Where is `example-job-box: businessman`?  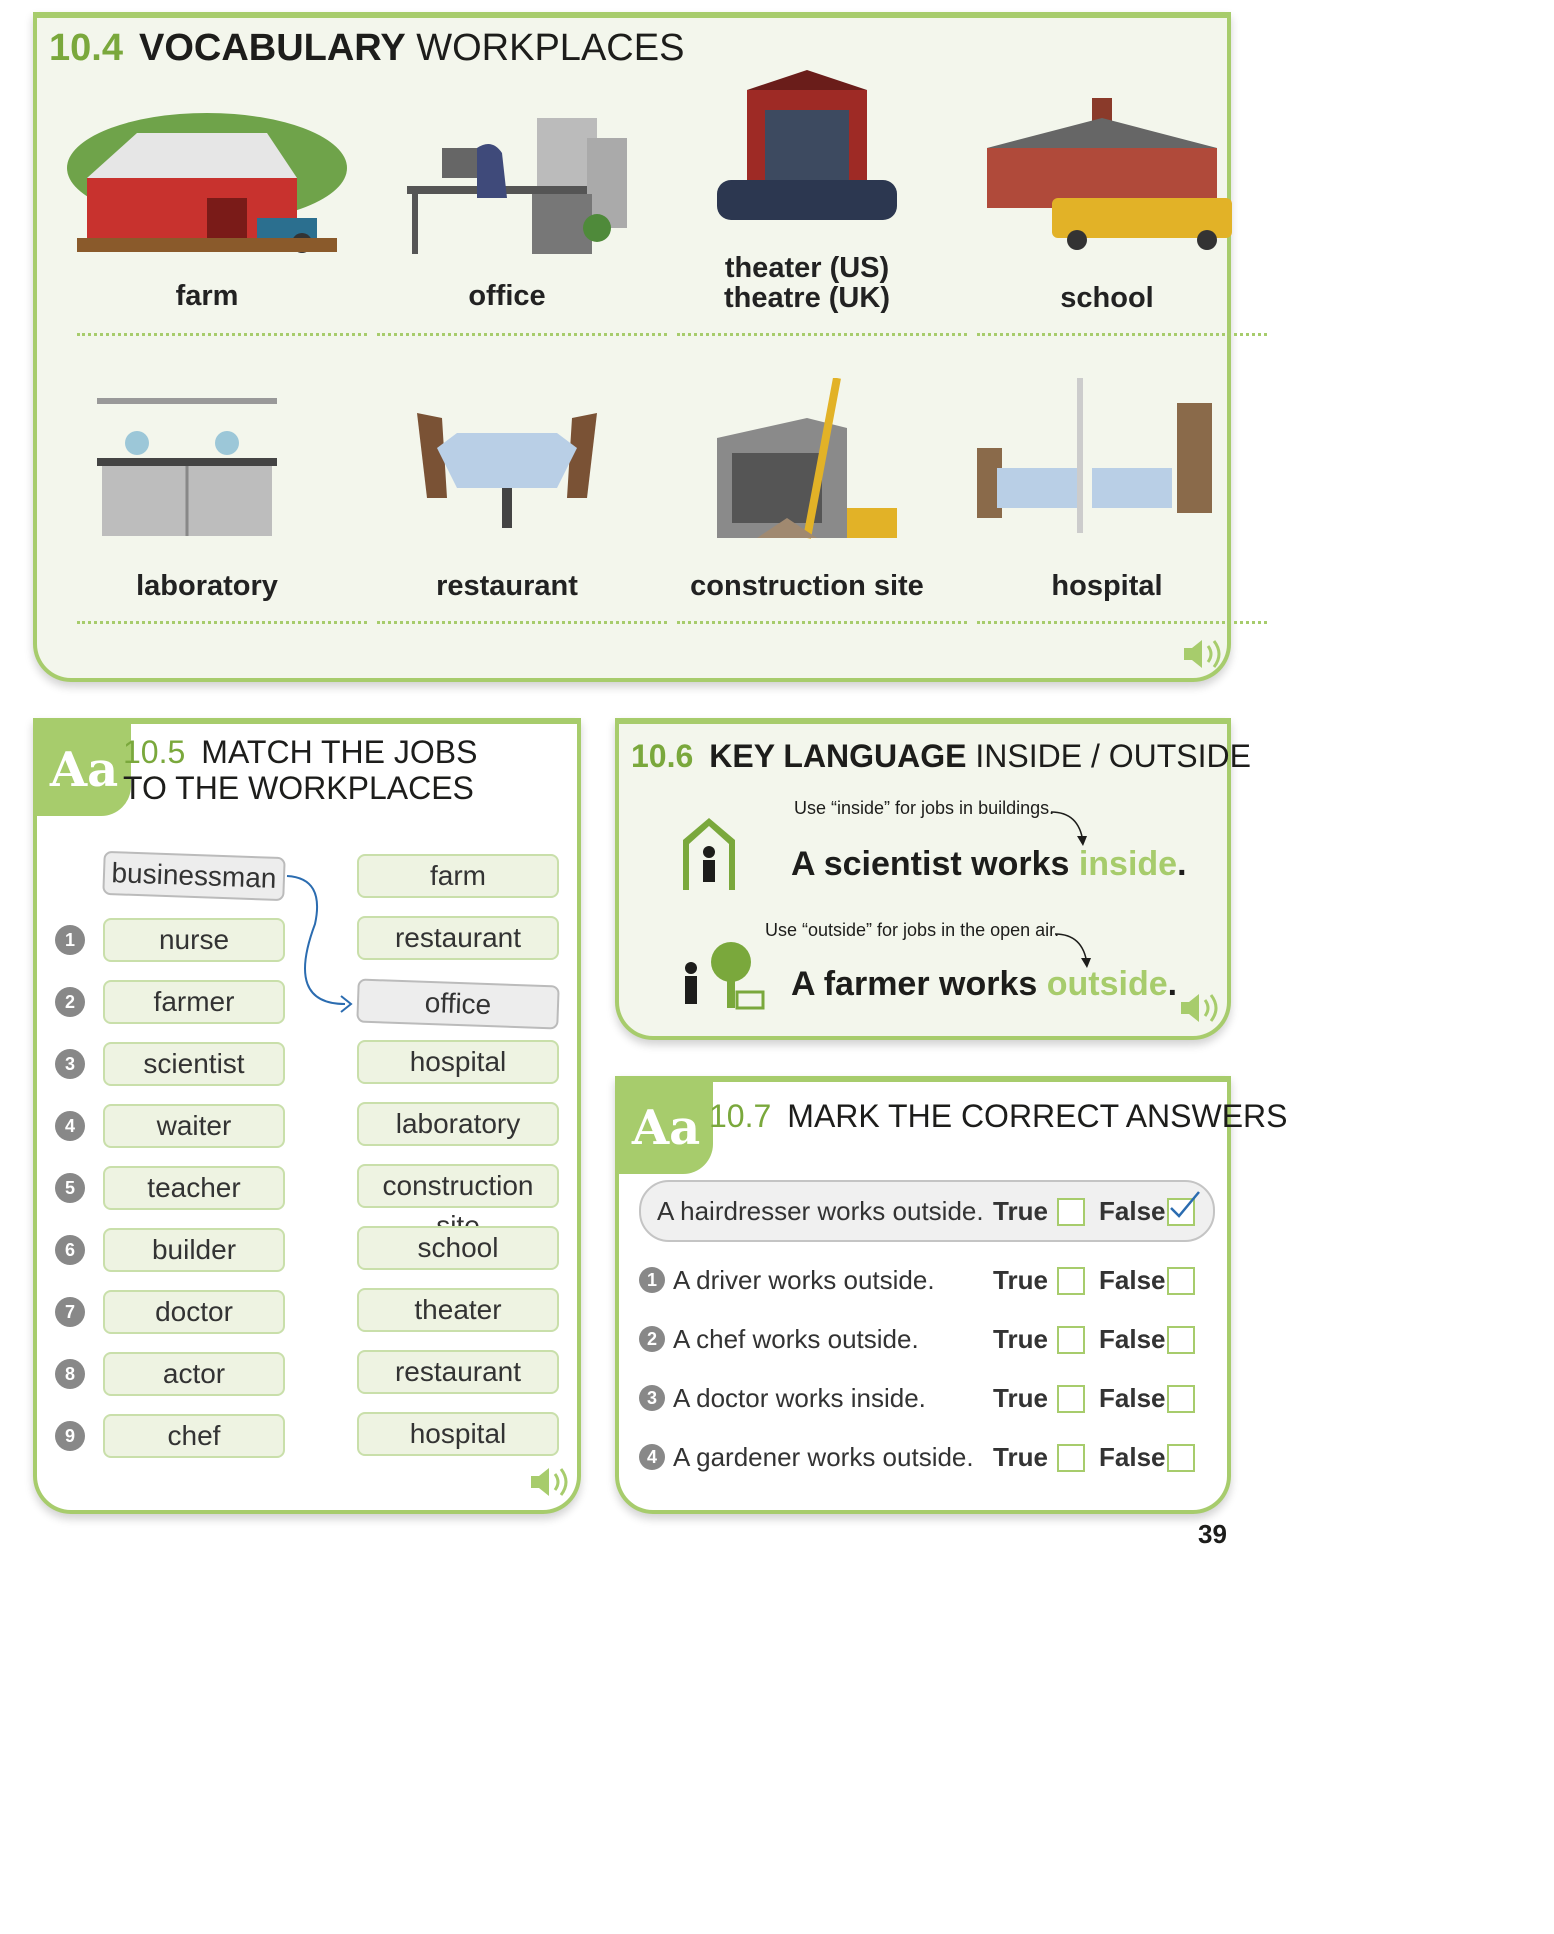 example-job-box: businessman is located at coordinates (194, 876).